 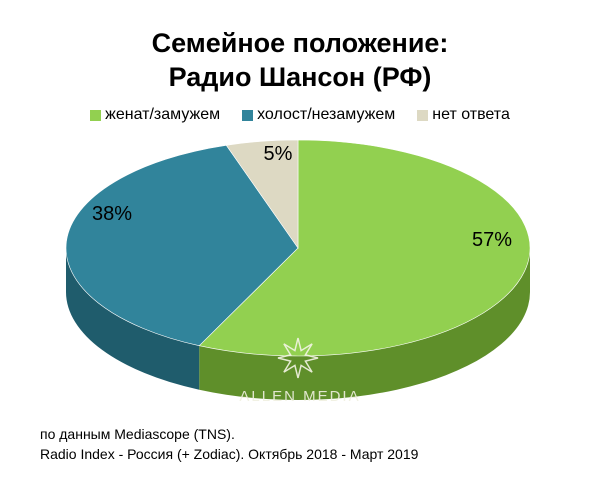 I want to click on legend-label-single: холост/незамужем, so click(x=326, y=114).